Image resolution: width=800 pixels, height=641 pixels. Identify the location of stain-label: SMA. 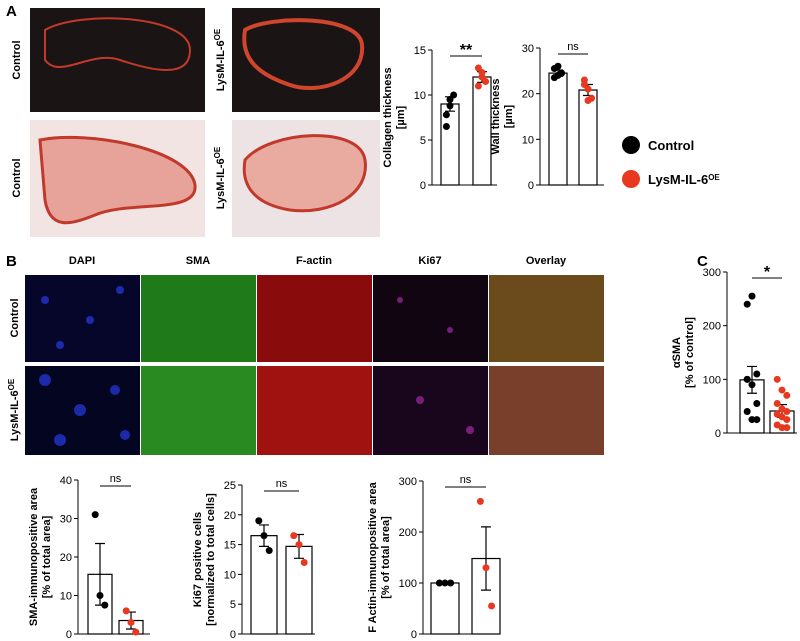
(198, 261).